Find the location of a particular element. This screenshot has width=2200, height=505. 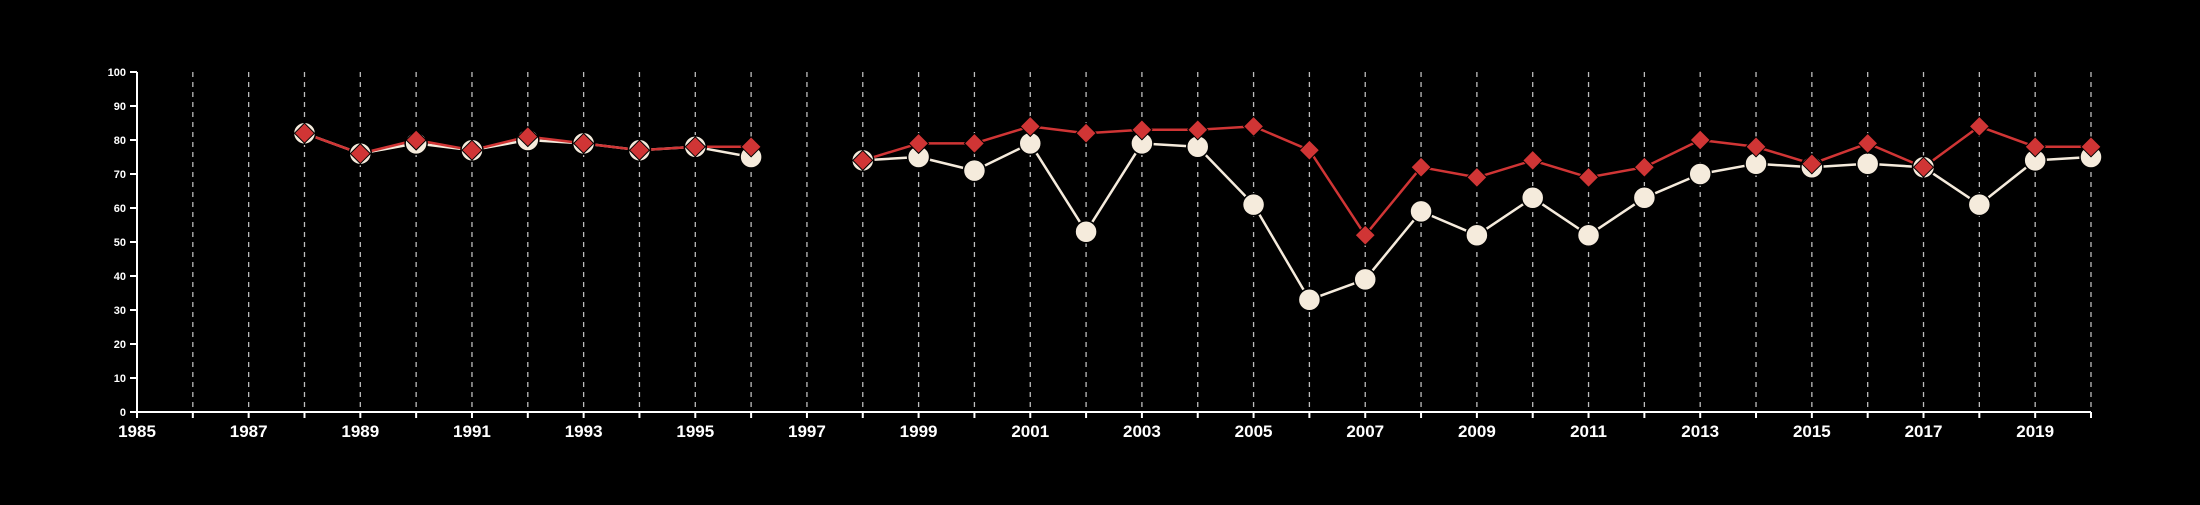

x-tick-label: 2011 is located at coordinates (1588, 431).